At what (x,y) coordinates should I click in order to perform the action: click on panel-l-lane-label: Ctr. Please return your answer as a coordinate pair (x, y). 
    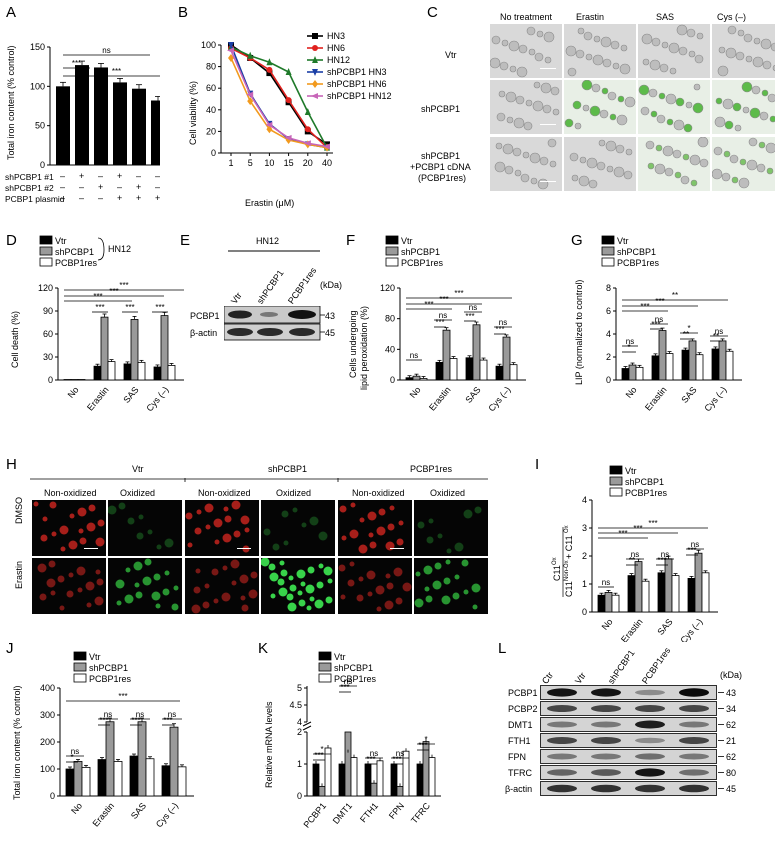
    Looking at the image, I should click on (548, 678).